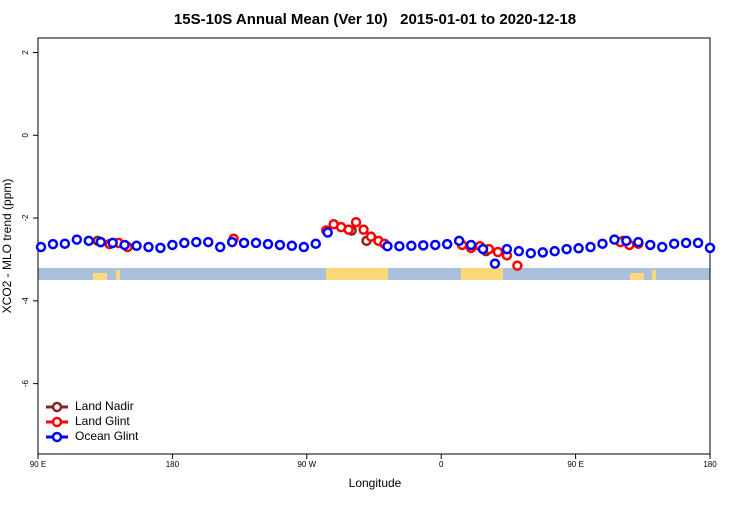 The image size is (750, 505). I want to click on y-tick-label: -4, so click(25, 301).